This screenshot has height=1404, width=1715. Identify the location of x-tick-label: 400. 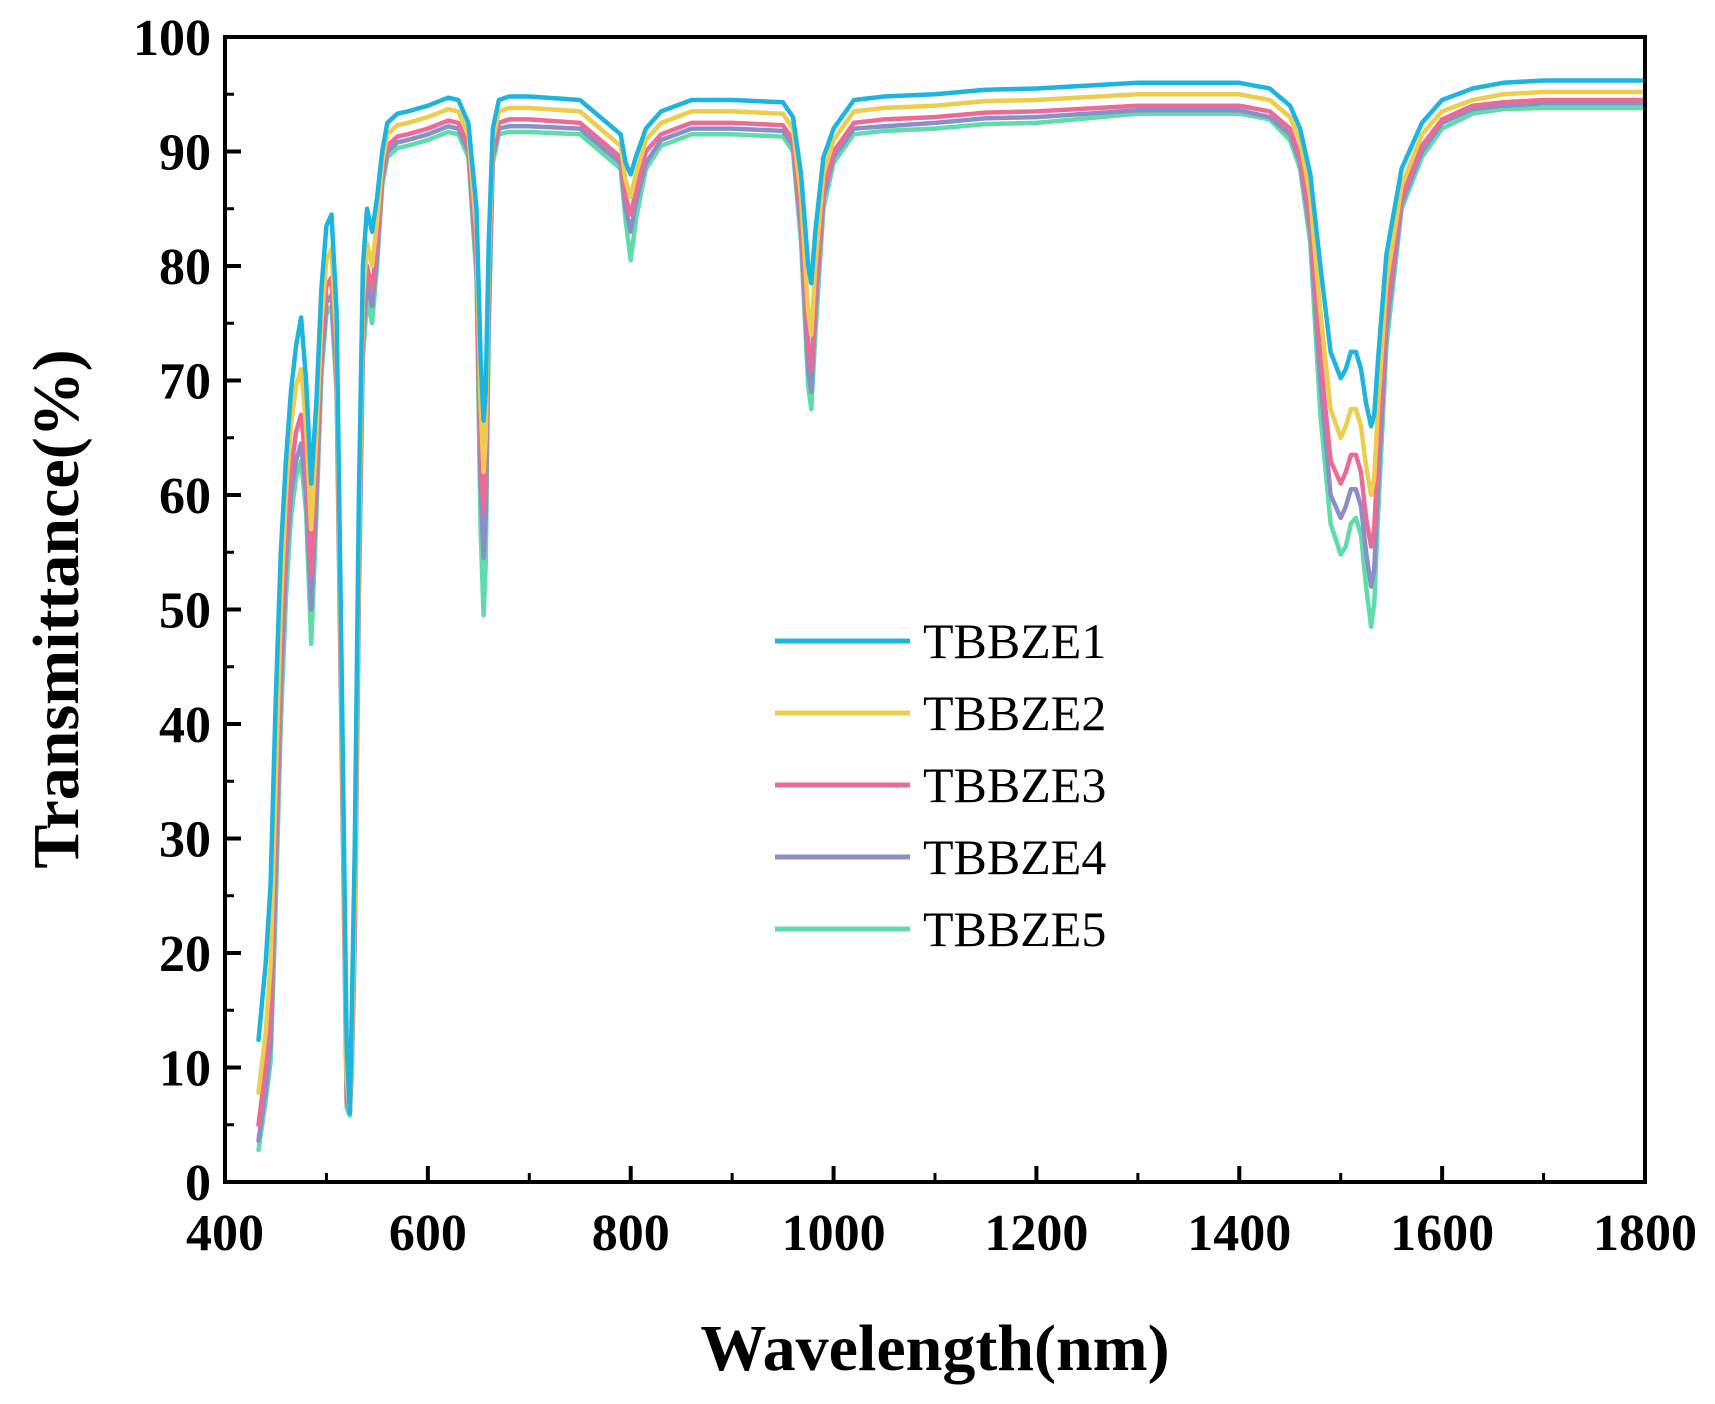
(225, 1233).